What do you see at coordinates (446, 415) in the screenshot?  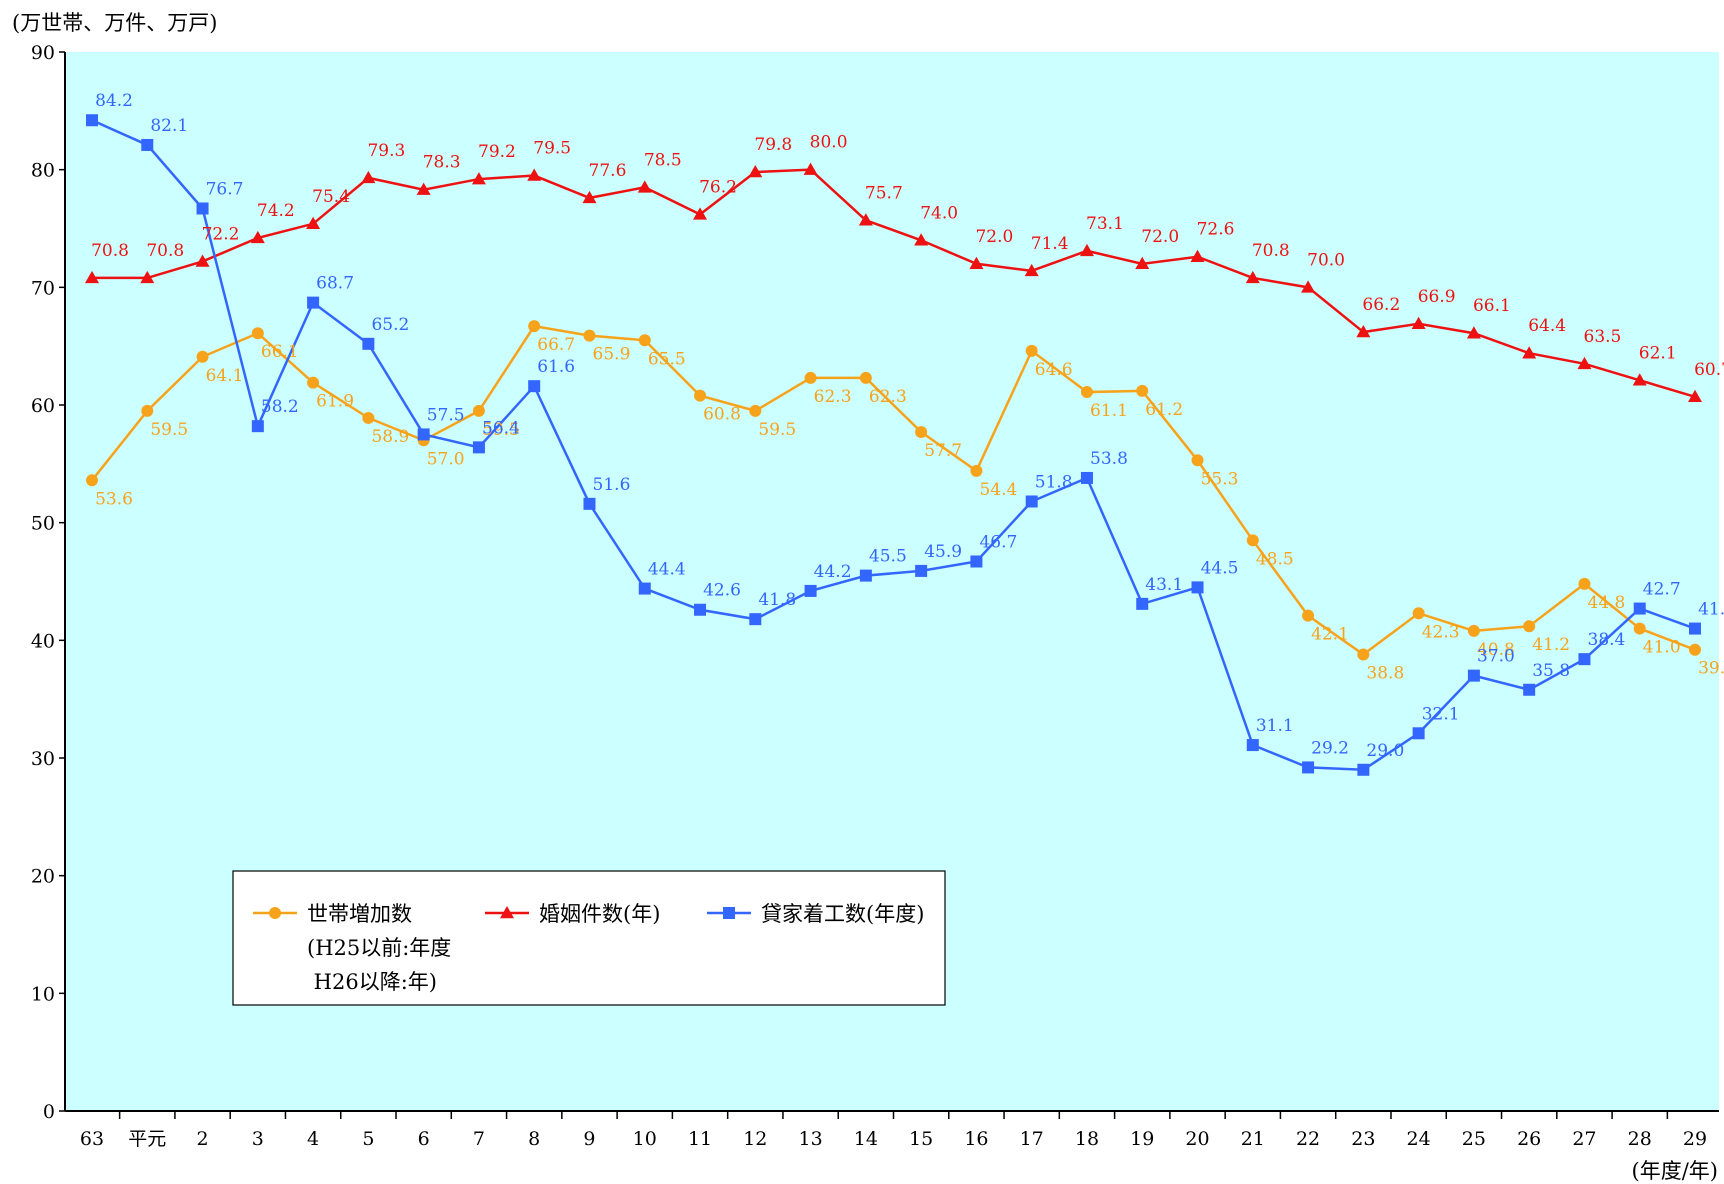 I see `data-label: 57.5` at bounding box center [446, 415].